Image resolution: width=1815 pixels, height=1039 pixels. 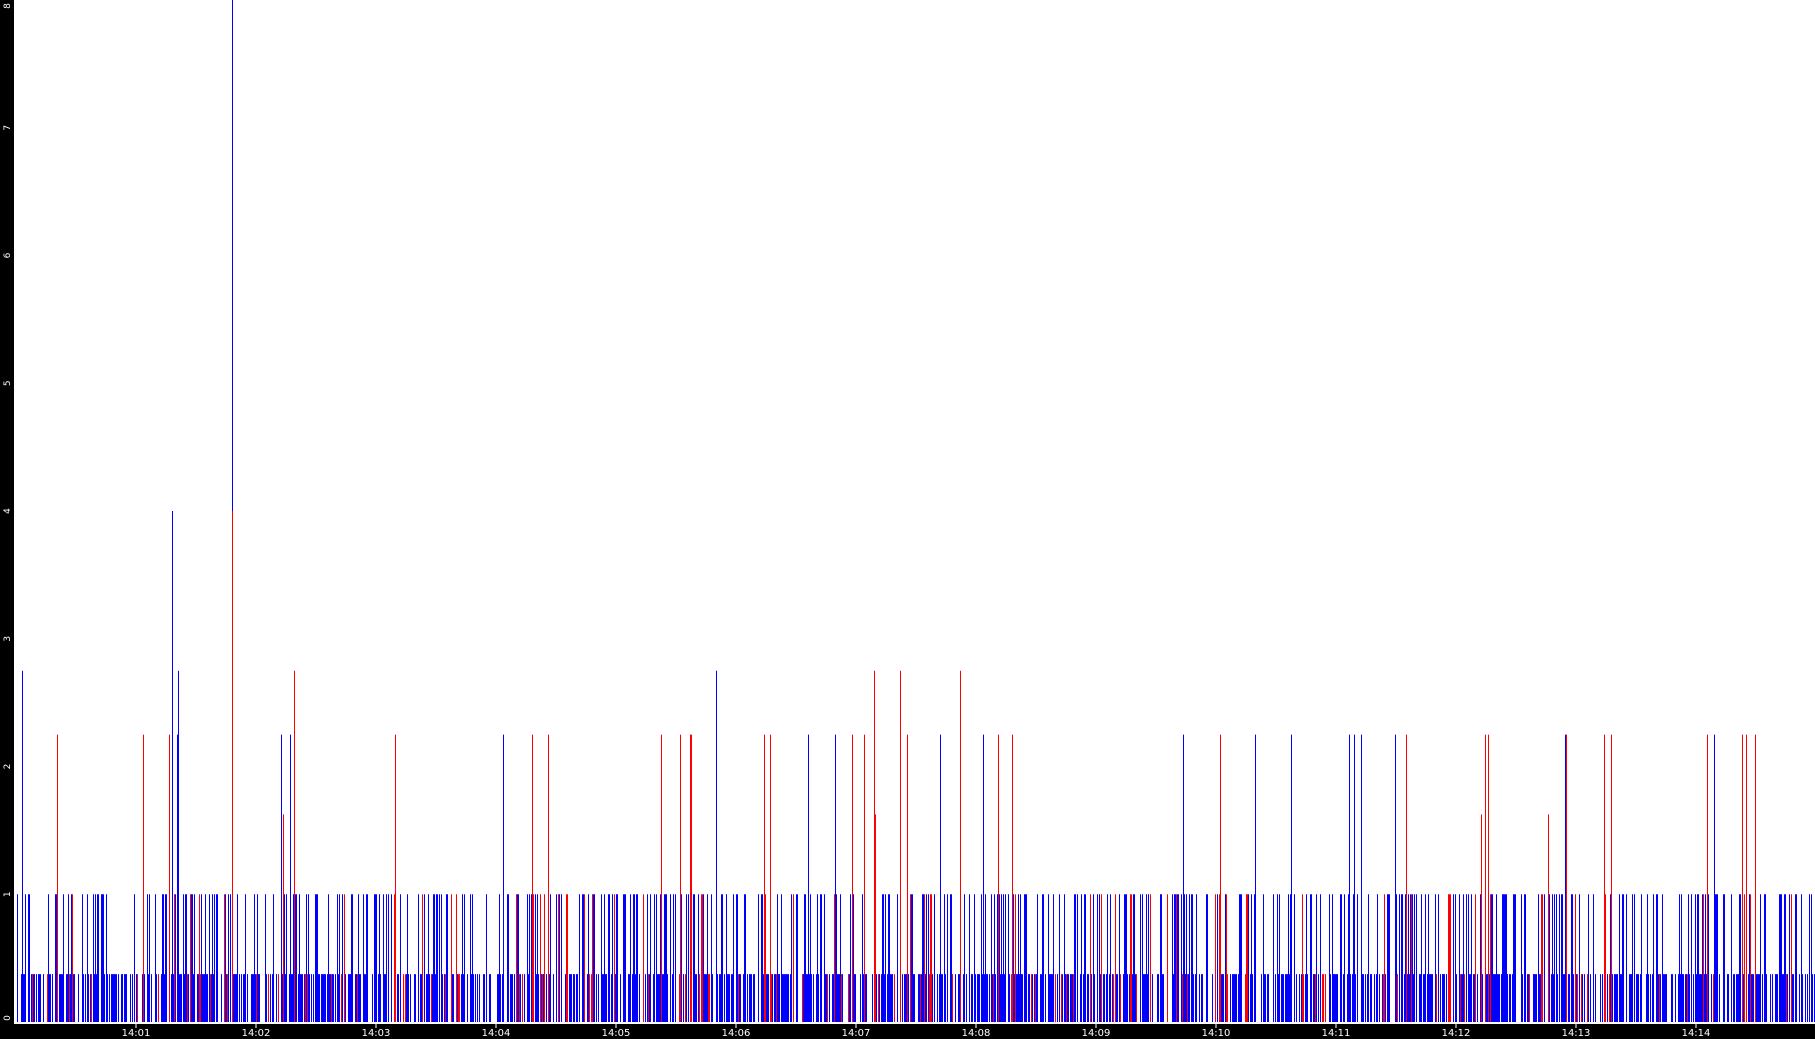 I want to click on y-tick-label: 6, so click(x=8, y=255).